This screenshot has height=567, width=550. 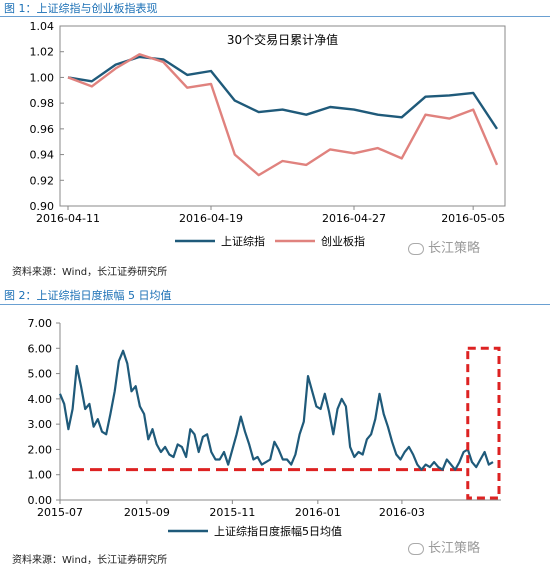 What do you see at coordinates (454, 248) in the screenshot?
I see `figure1-watermark-text: 长江策略` at bounding box center [454, 248].